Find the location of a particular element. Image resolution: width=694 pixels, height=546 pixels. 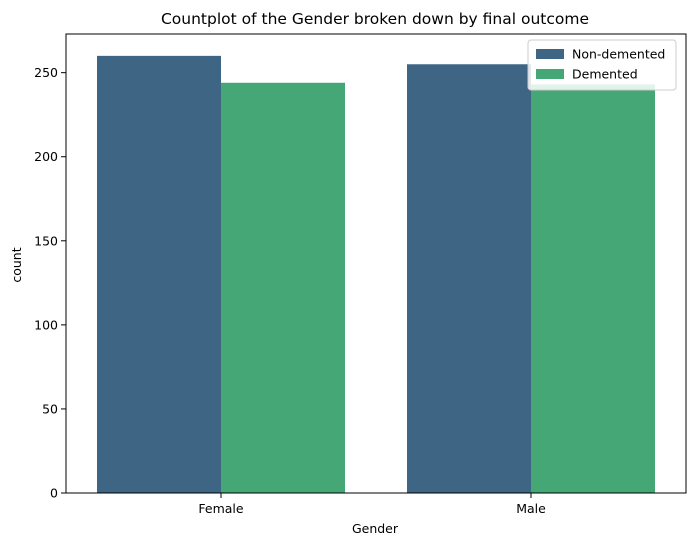

y-tick-label: 100 is located at coordinates (46, 324).